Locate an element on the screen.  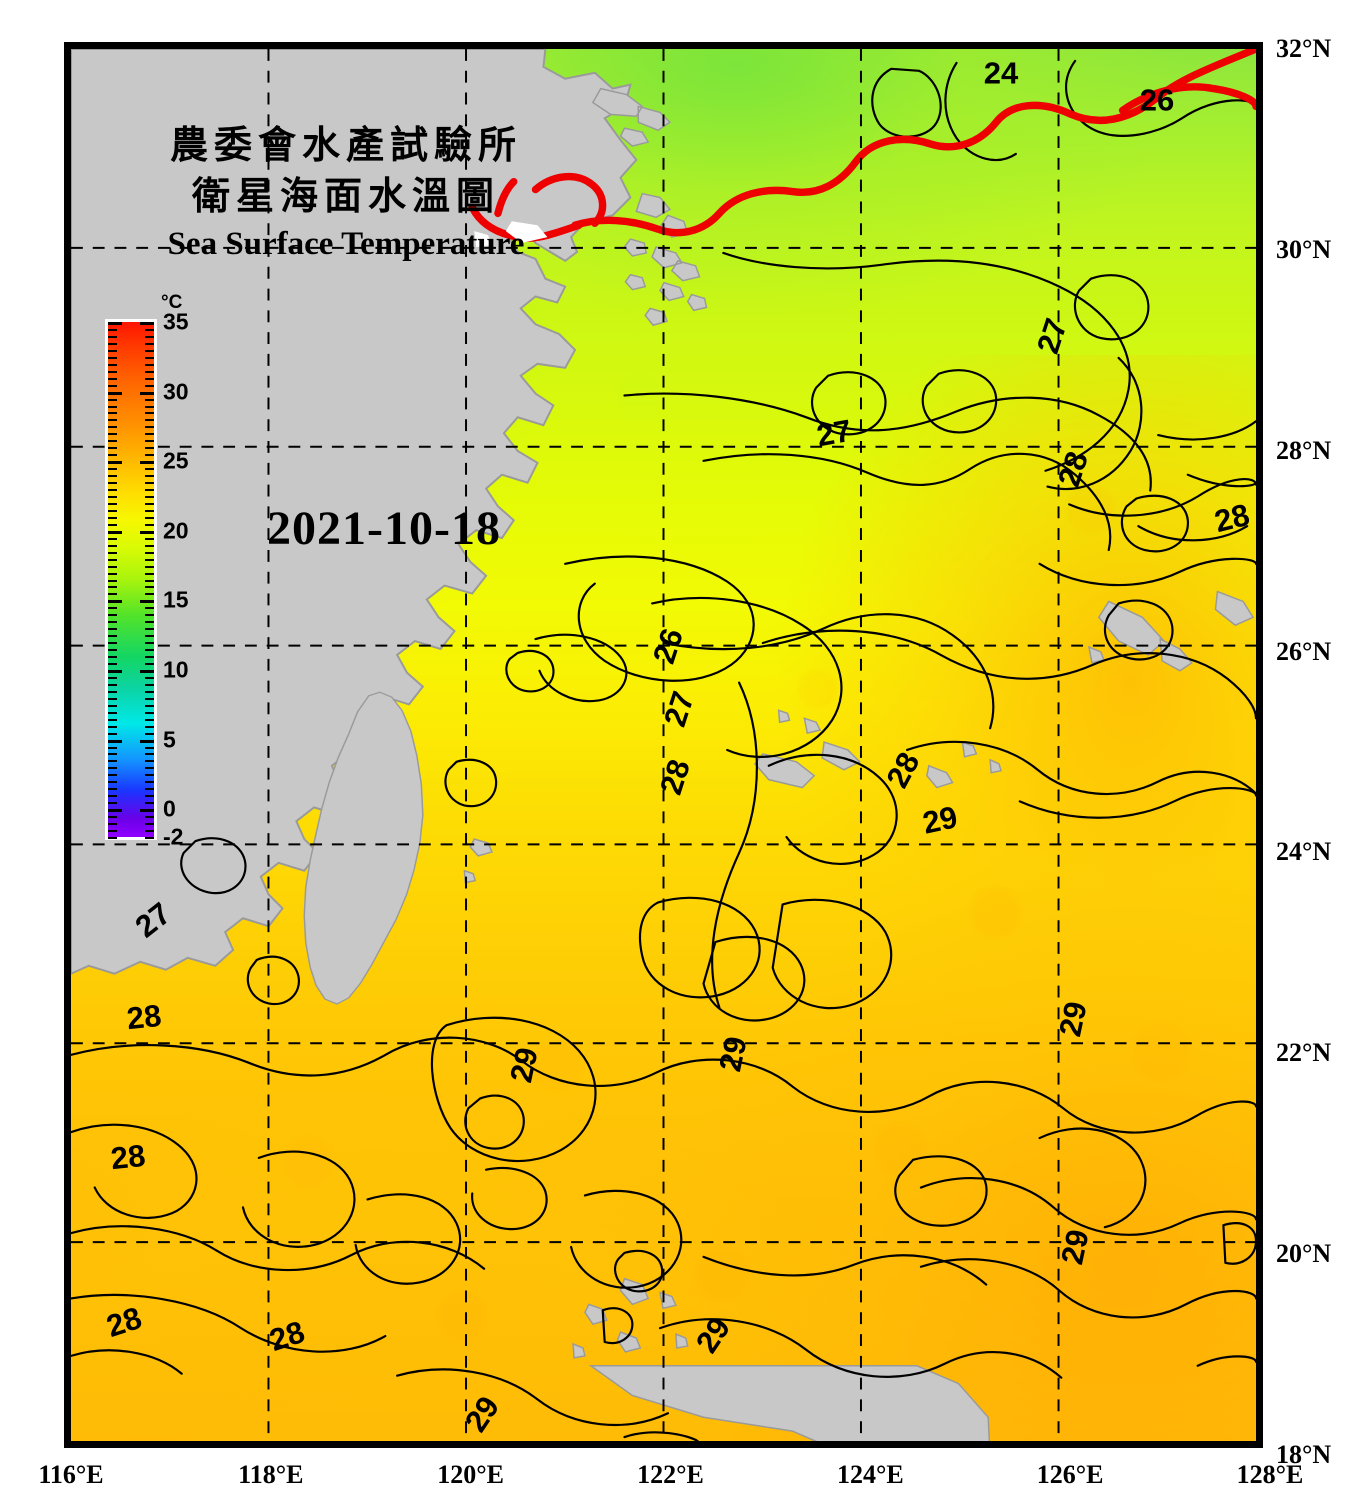
land-luzon-batanes is located at coordinates (781, 1359).